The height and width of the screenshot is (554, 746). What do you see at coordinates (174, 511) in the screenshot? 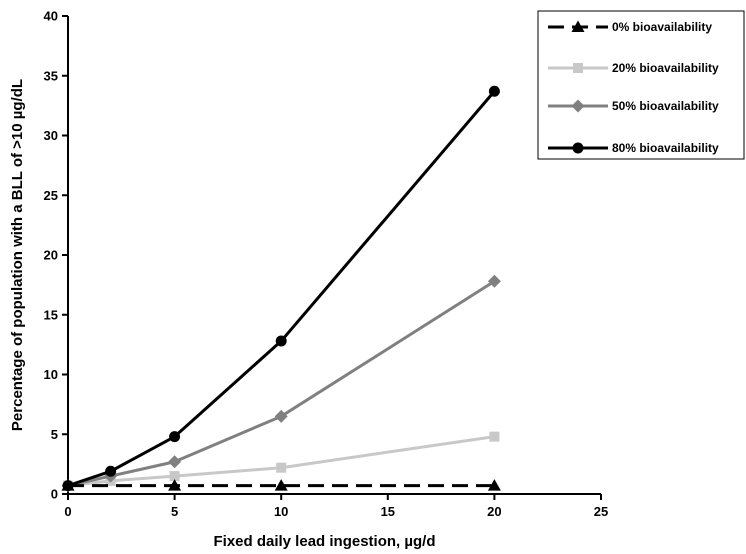
I see `x-tick-label: 5` at bounding box center [174, 511].